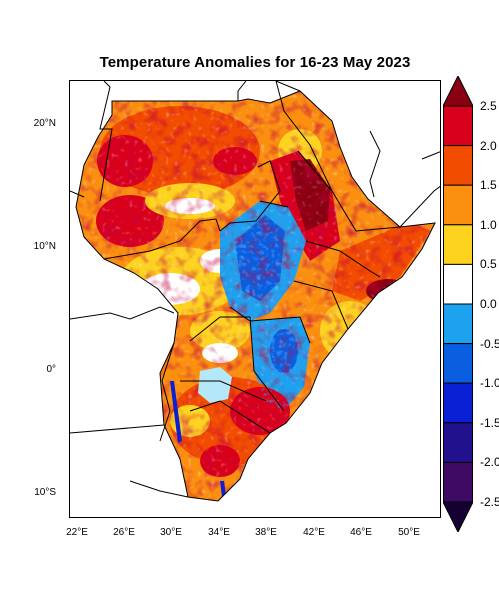 The height and width of the screenshot is (600, 499). What do you see at coordinates (488, 304) in the screenshot?
I see `colorbar-tick-label: 0.0` at bounding box center [488, 304].